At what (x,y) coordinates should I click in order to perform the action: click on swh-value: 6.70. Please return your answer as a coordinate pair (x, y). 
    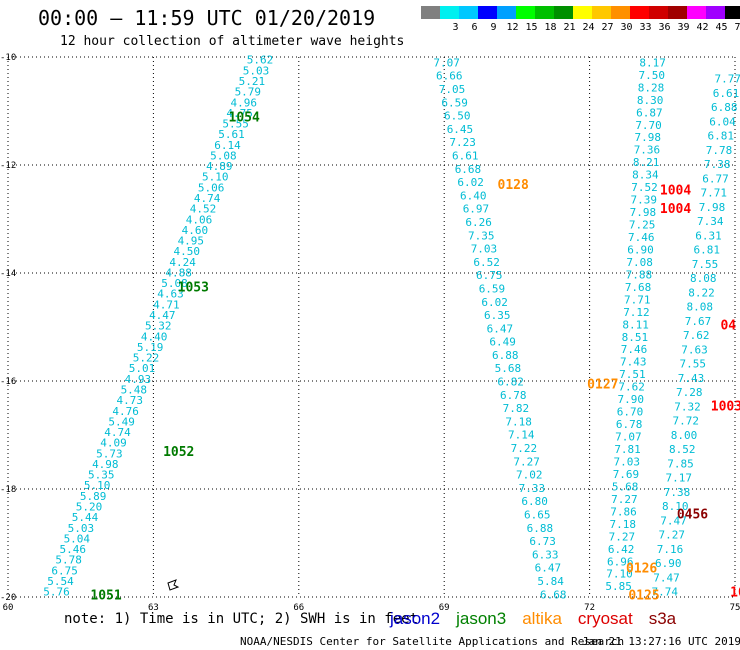
    Looking at the image, I should click on (630, 412).